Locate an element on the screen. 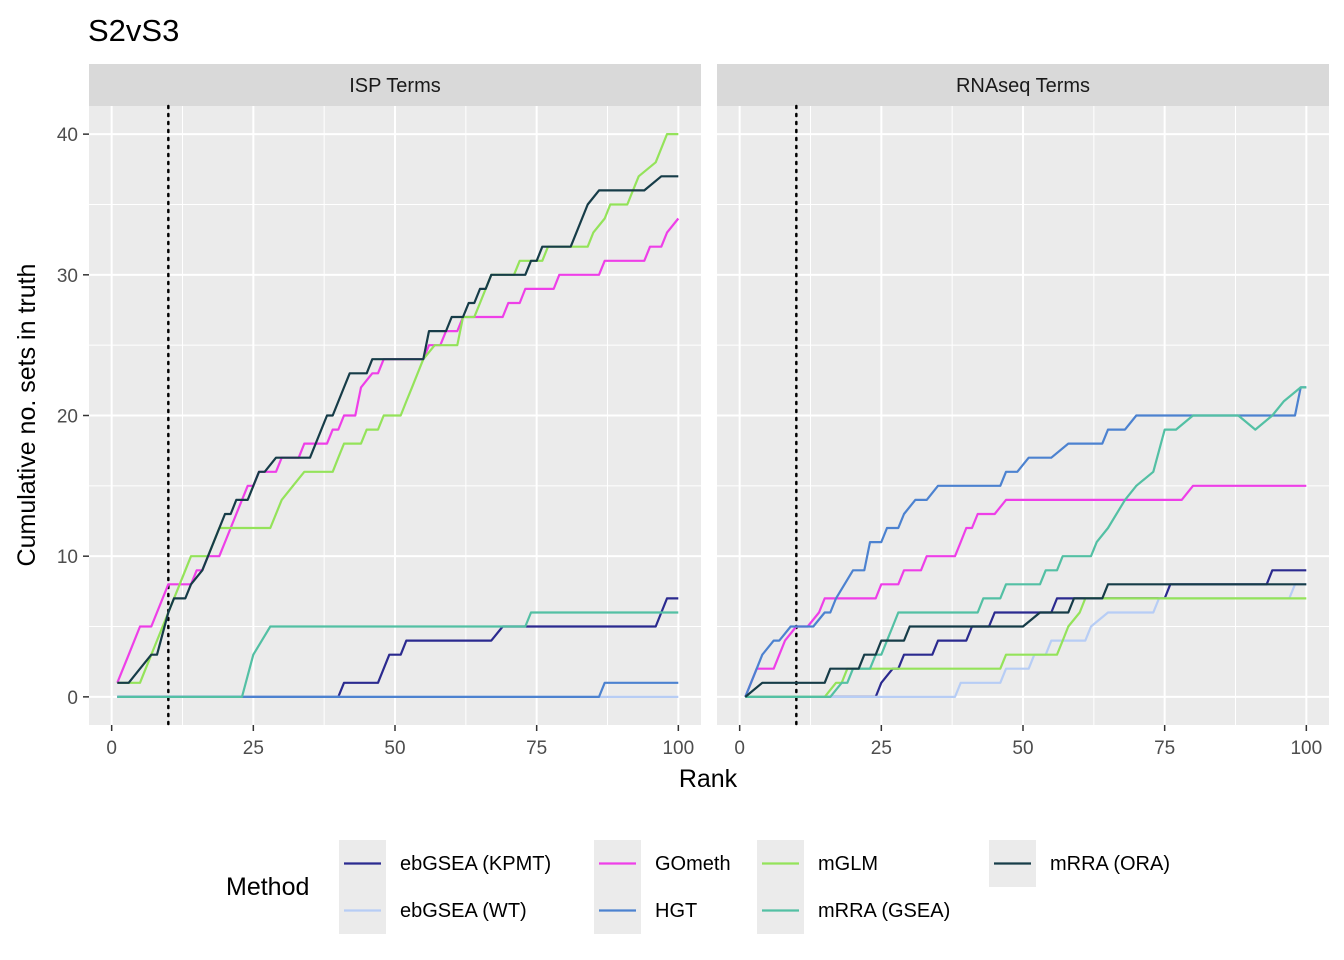 This screenshot has width=1344, height=960. legend-label: ebGSEA (WT) is located at coordinates (463, 911).